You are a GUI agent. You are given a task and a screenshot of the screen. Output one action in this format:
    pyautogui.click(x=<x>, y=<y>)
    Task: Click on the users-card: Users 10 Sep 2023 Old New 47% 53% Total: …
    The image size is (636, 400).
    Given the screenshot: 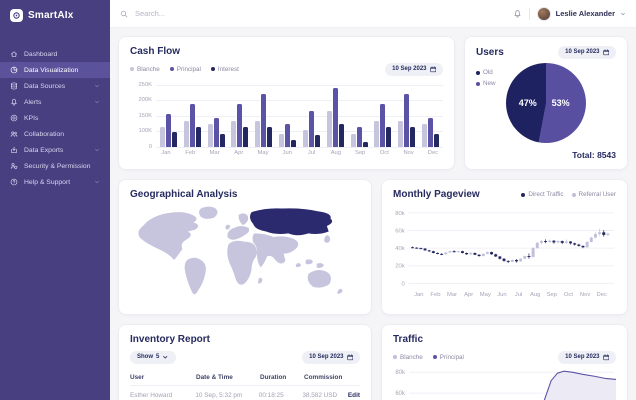 What is the action you would take?
    pyautogui.click(x=546, y=103)
    